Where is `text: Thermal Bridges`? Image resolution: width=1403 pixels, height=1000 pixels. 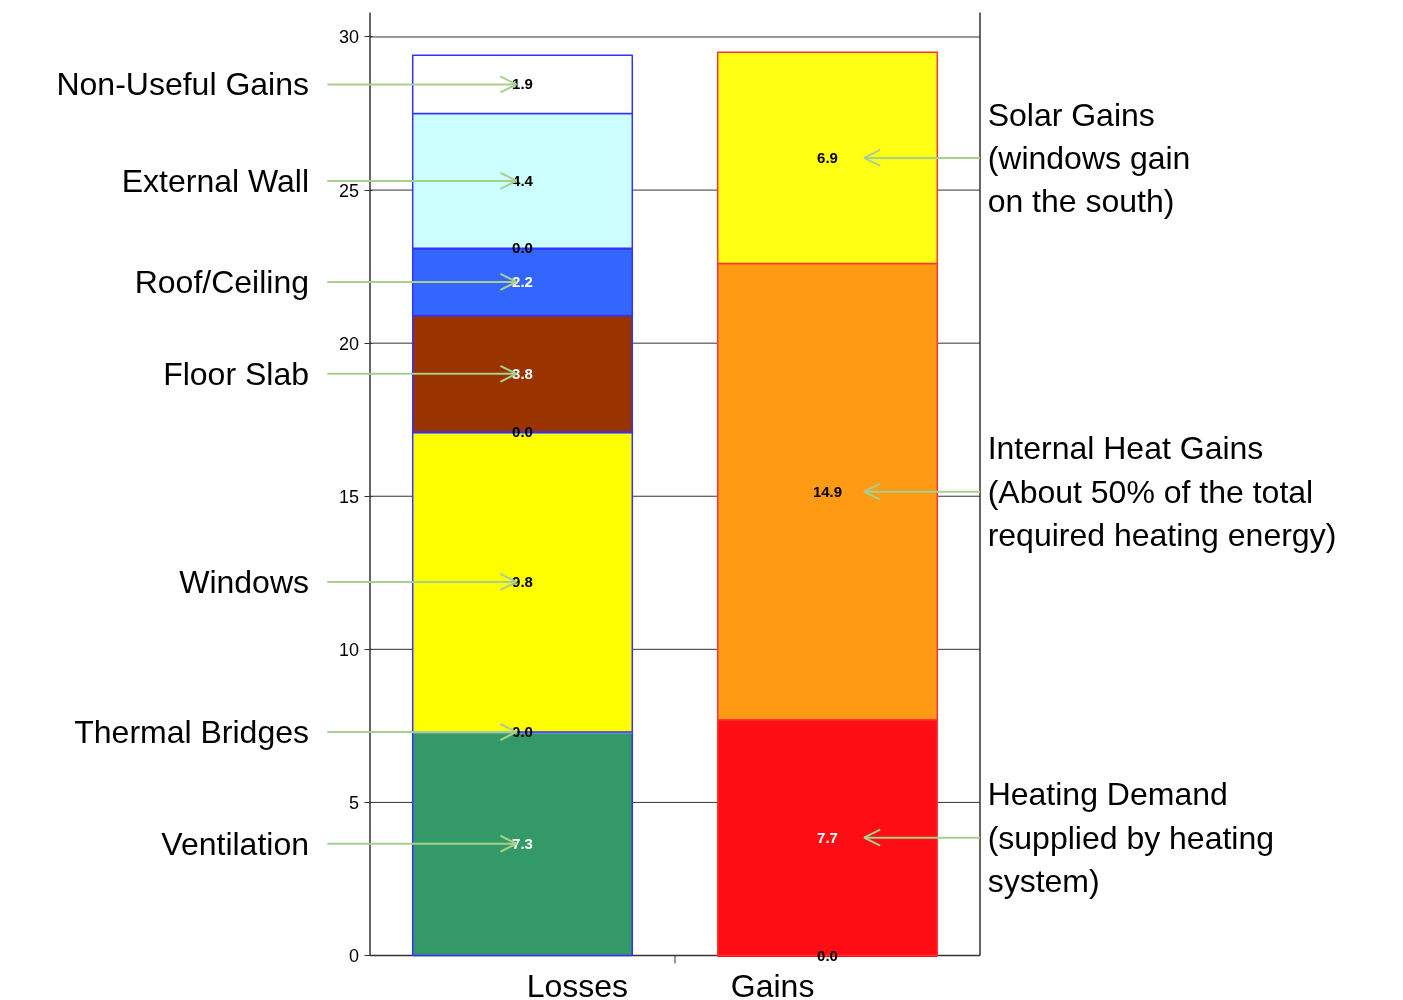 text: Thermal Bridges is located at coordinates (191, 732).